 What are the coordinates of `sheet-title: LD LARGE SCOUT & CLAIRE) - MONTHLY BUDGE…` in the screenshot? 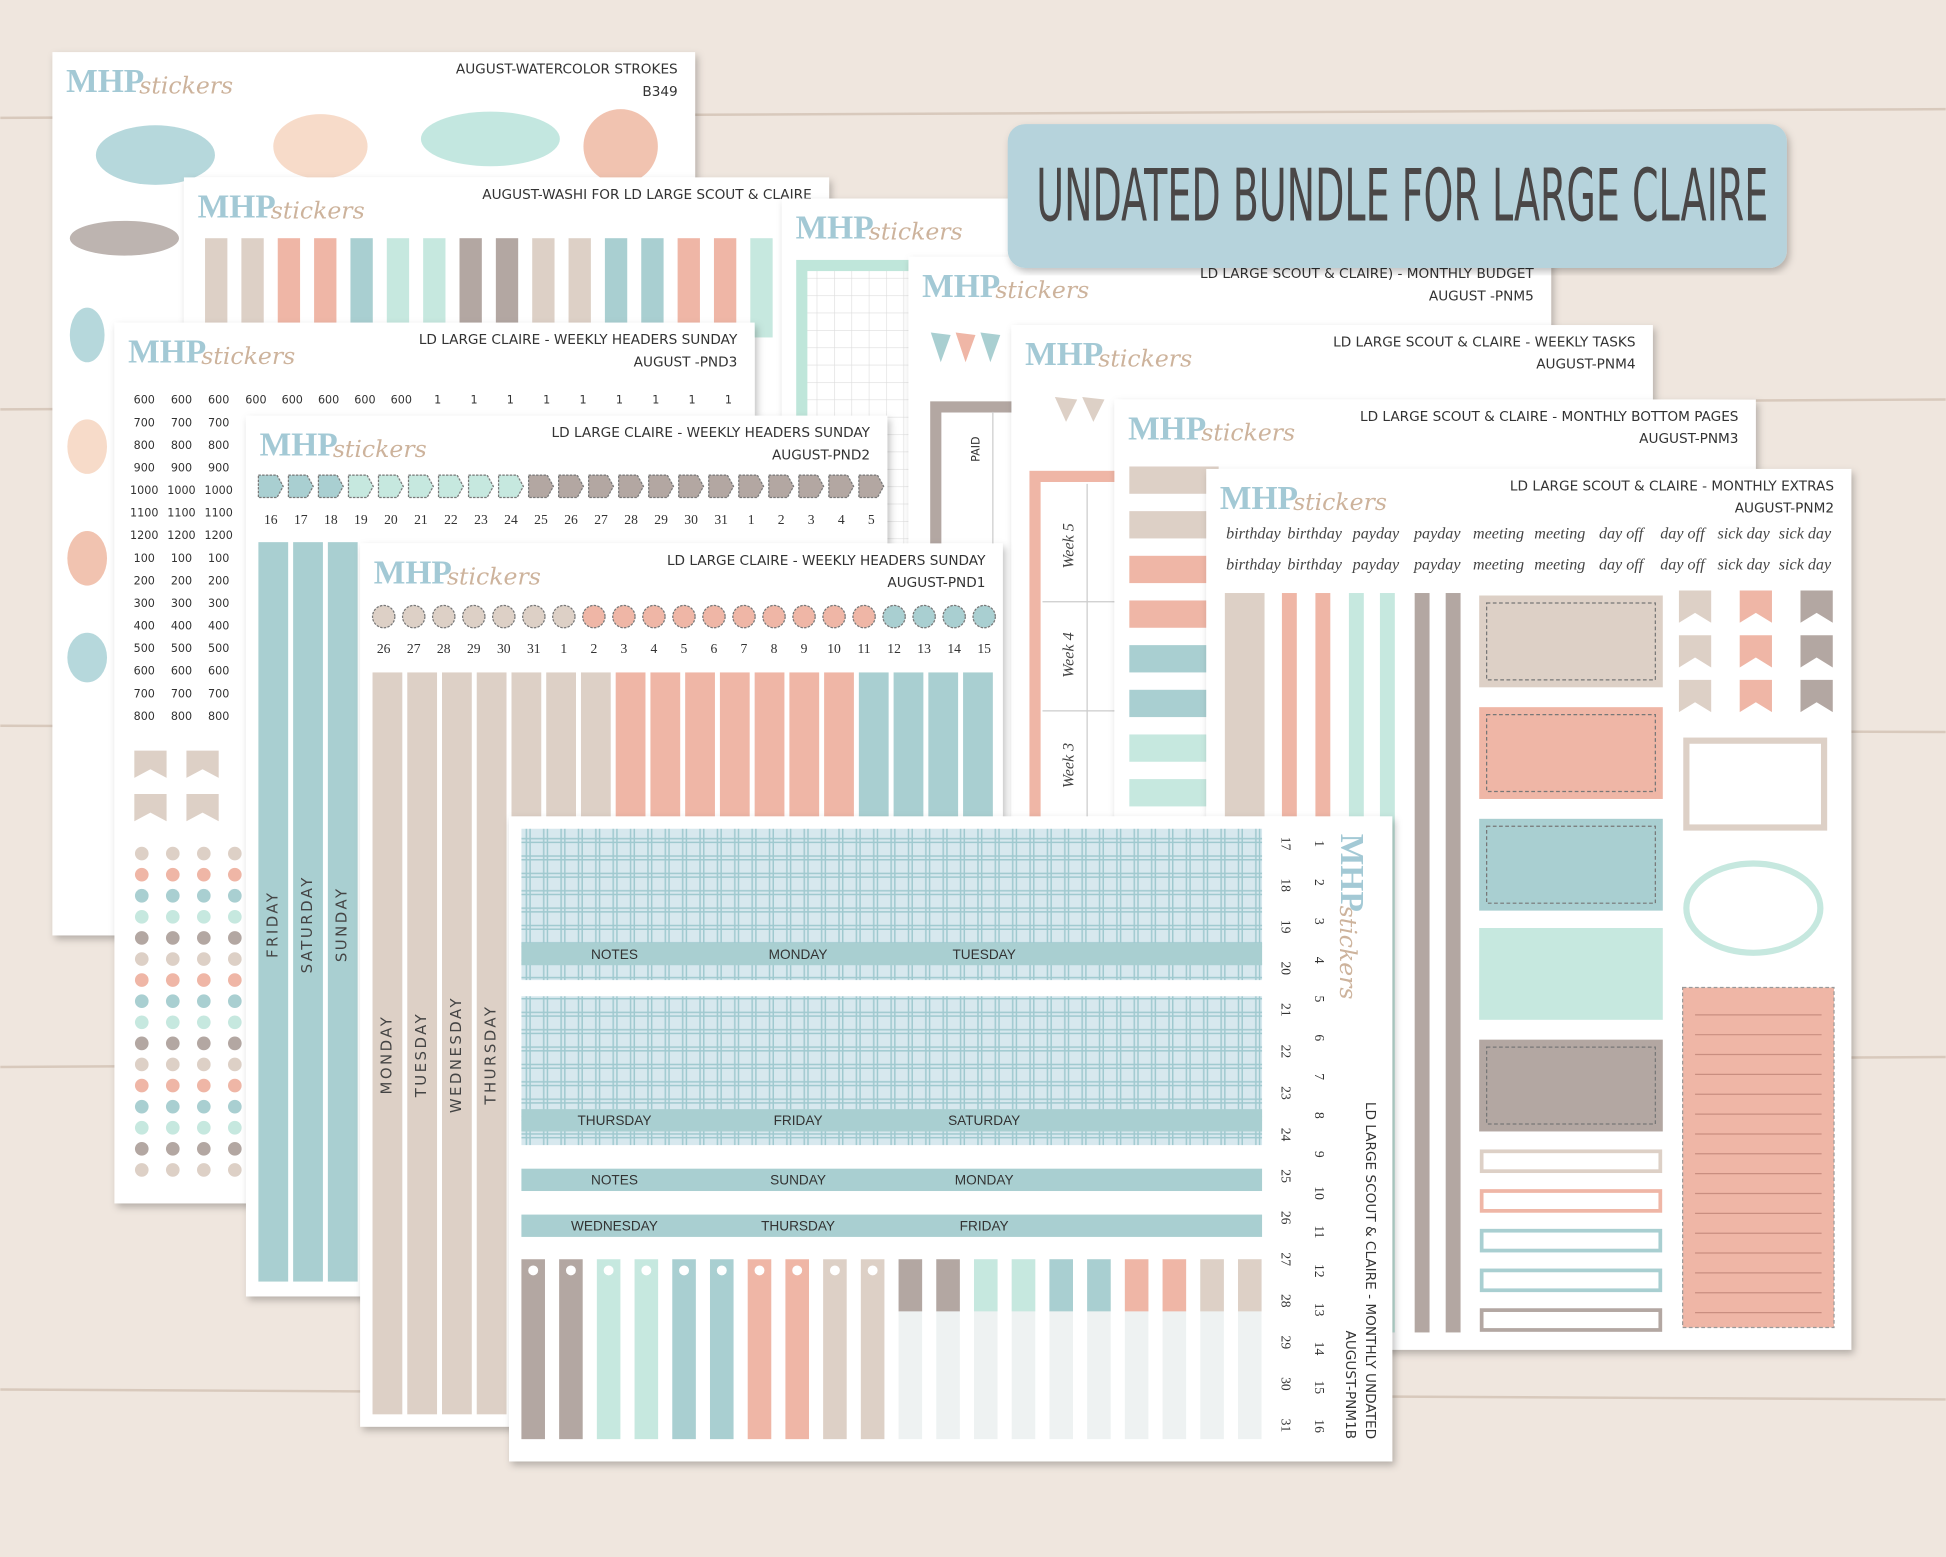 It's located at (1367, 274).